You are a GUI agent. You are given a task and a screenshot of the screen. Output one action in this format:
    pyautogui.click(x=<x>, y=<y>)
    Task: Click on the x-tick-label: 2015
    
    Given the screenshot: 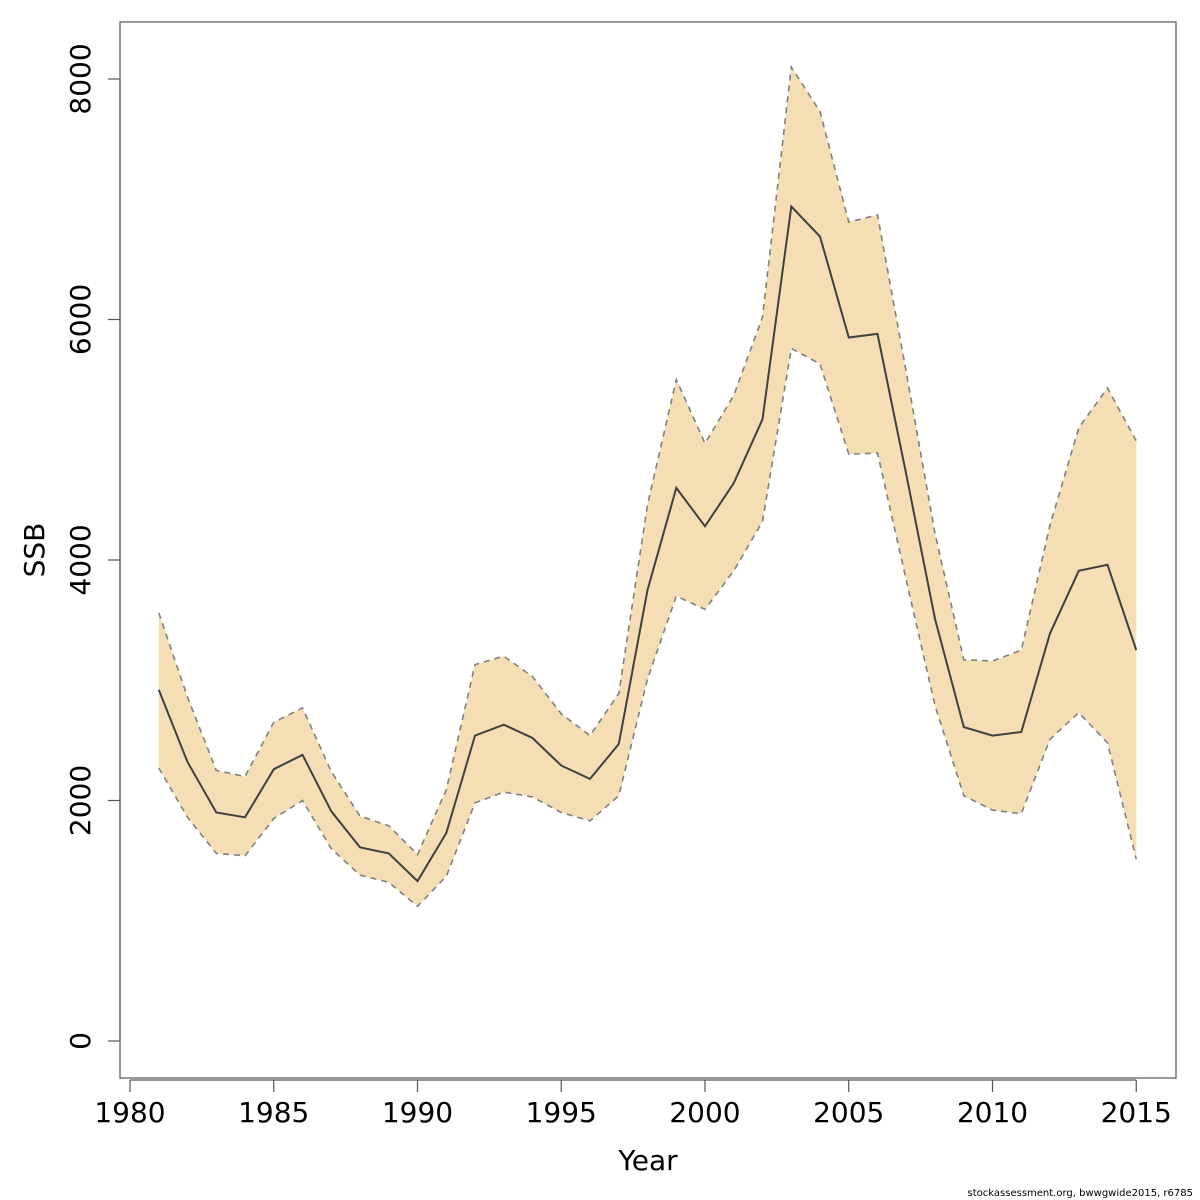 What is the action you would take?
    pyautogui.click(x=1136, y=1112)
    